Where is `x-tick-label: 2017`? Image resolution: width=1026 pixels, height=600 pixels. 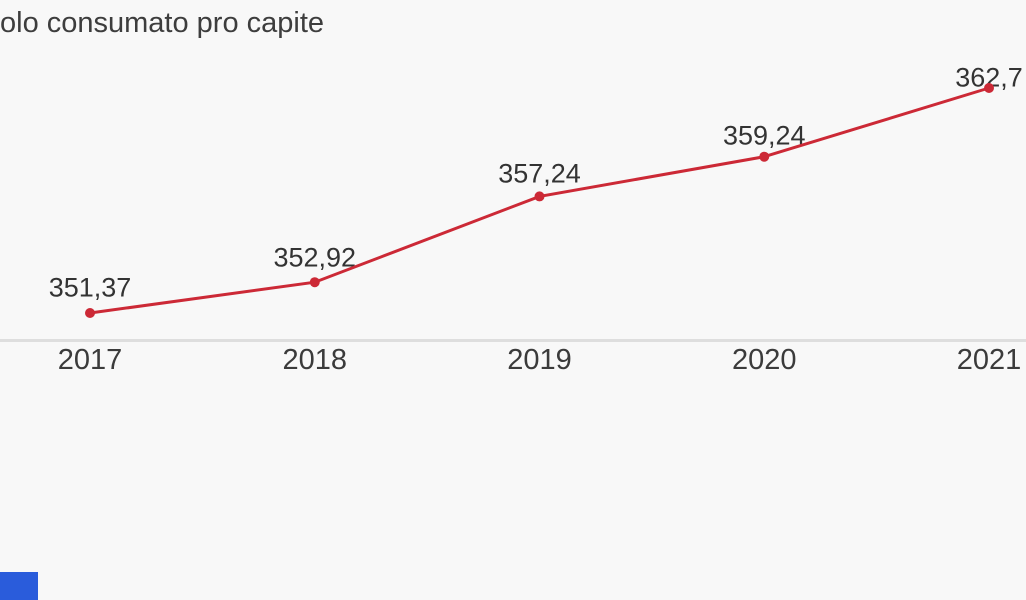
x-tick-label: 2017 is located at coordinates (90, 360).